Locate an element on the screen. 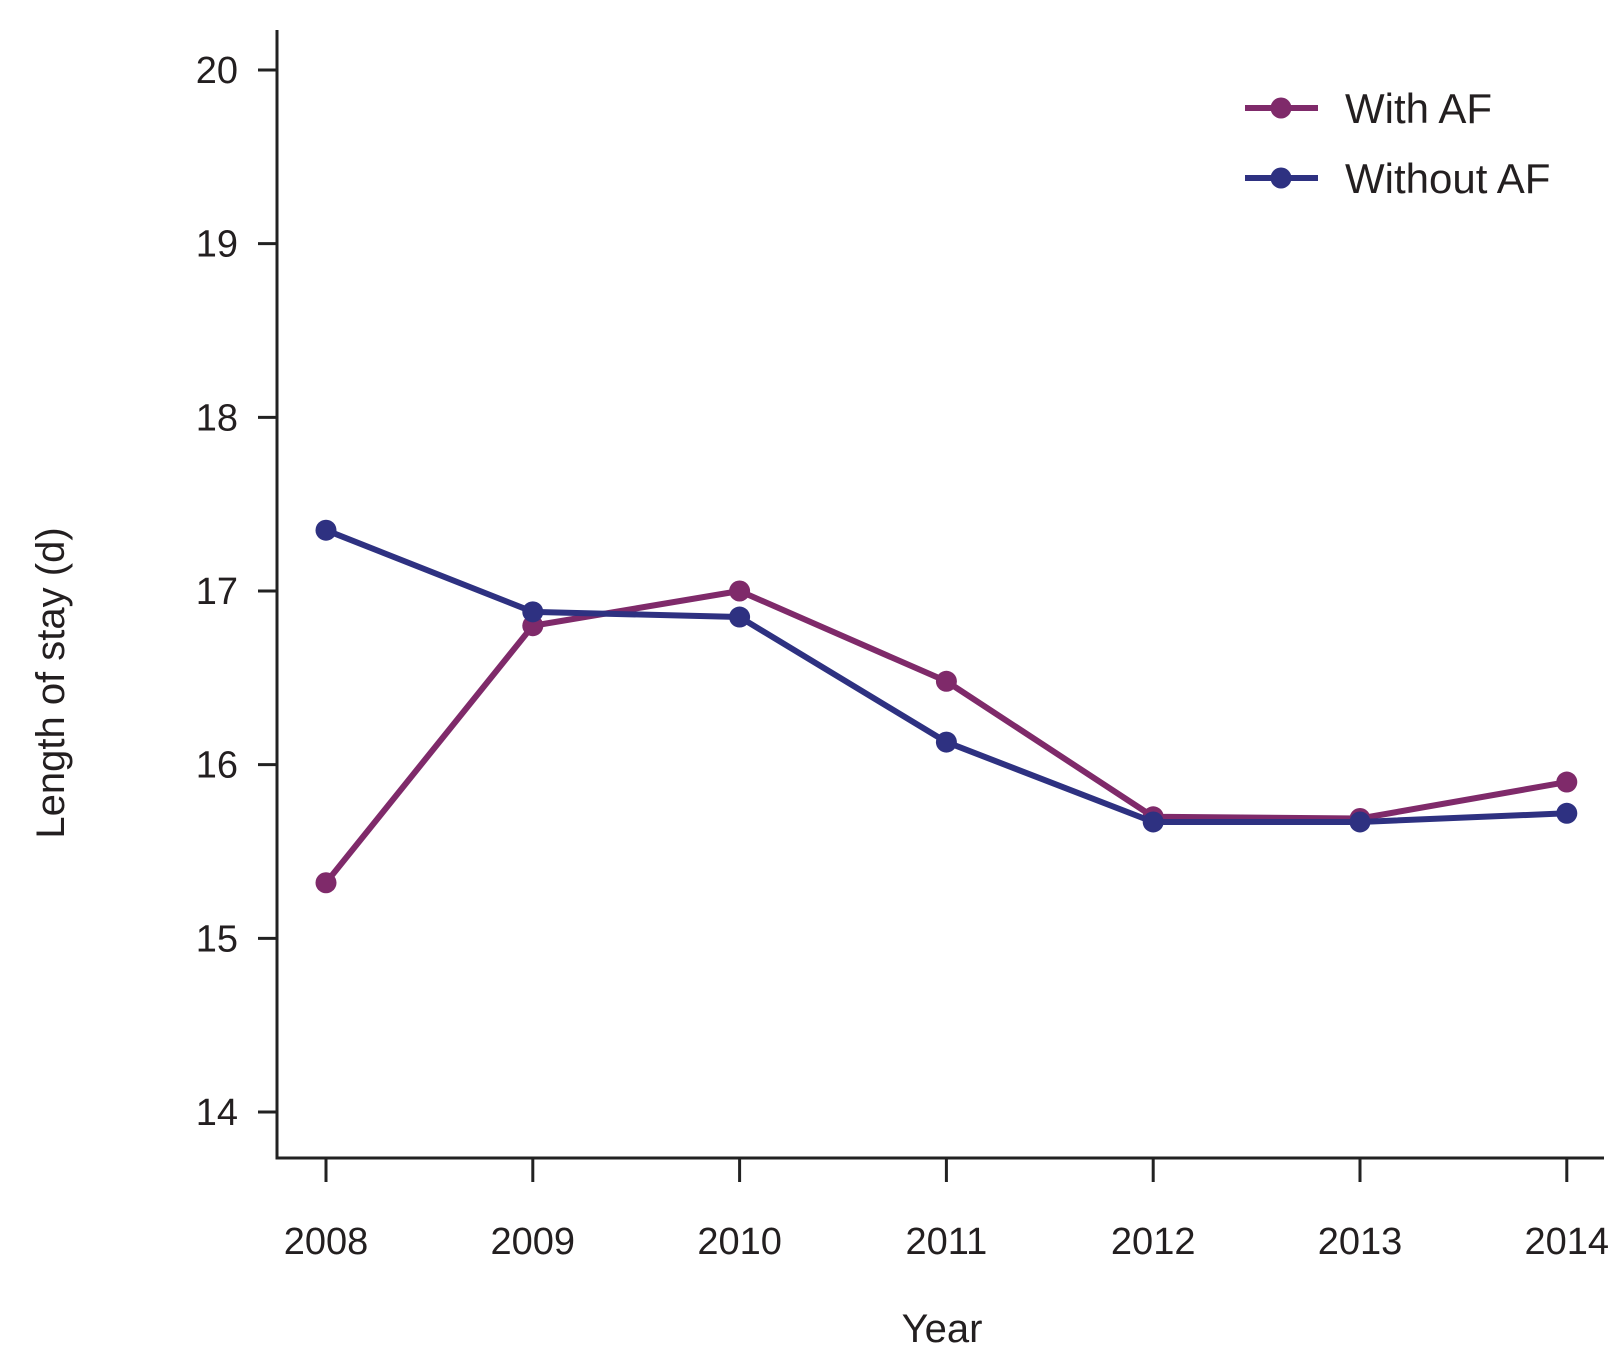 This screenshot has height=1368, width=1624. y-tick-label: 16 is located at coordinates (217, 766).